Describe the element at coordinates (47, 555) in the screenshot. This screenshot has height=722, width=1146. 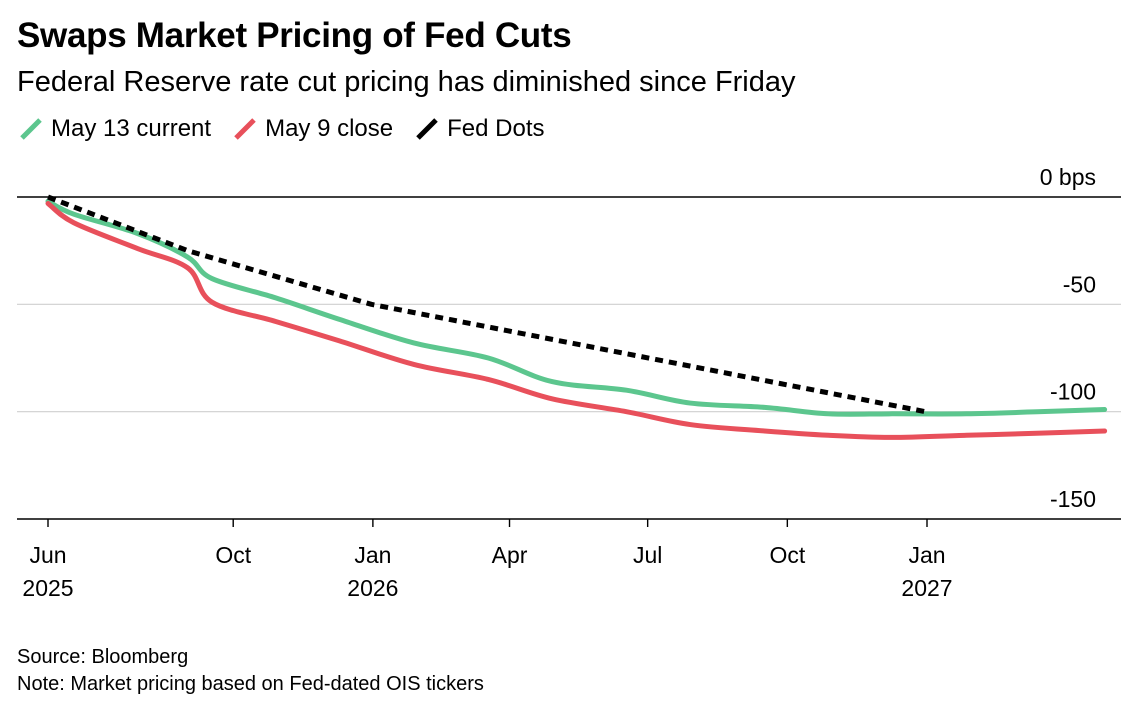
I see `x-tick-label: Jun` at that location.